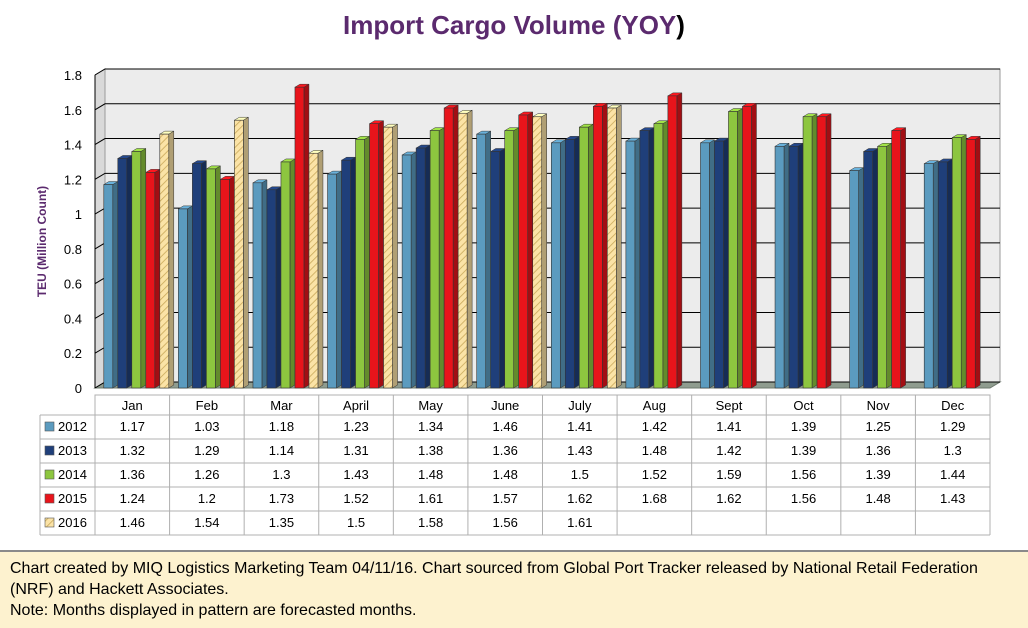 This screenshot has width=1028, height=628. What do you see at coordinates (73, 249) in the screenshot?
I see `y-tick-label: 0.8` at bounding box center [73, 249].